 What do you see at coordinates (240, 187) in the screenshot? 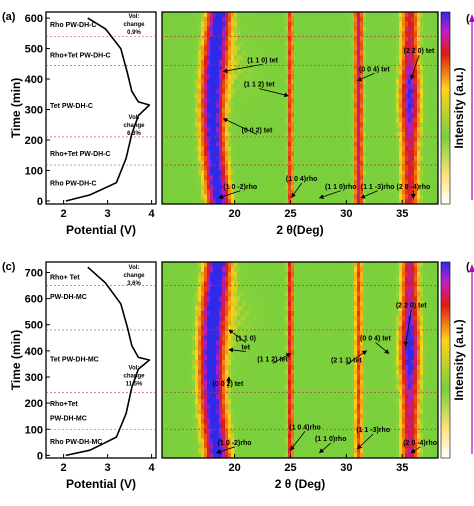
I see `reflection-label: (1 0 -2)rho` at bounding box center [240, 187].